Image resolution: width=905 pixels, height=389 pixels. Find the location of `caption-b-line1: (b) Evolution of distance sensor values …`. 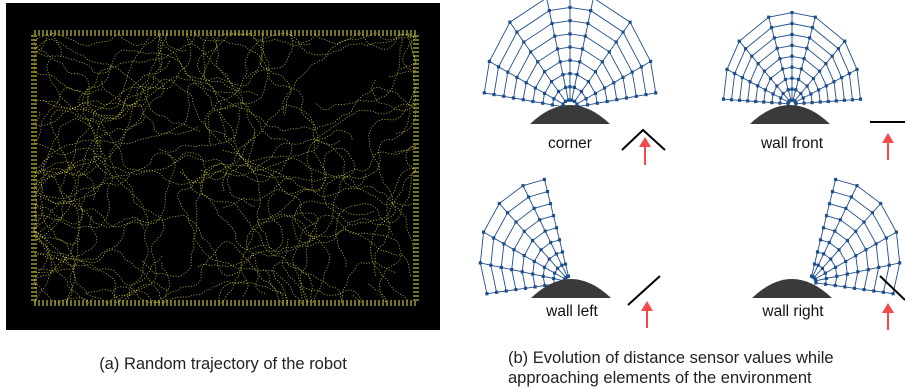

caption-b-line1: (b) Evolution of distance sensor values … is located at coordinates (671, 358).